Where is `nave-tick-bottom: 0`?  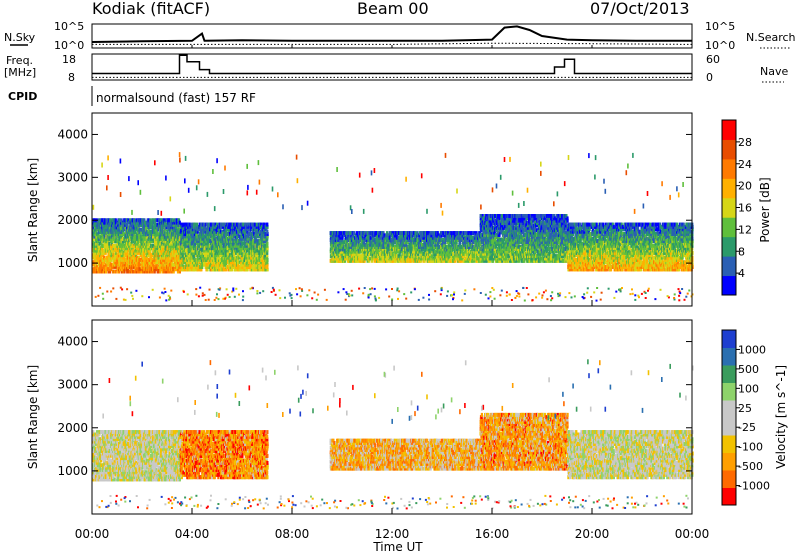
nave-tick-bottom: 0 is located at coordinates (709, 77).